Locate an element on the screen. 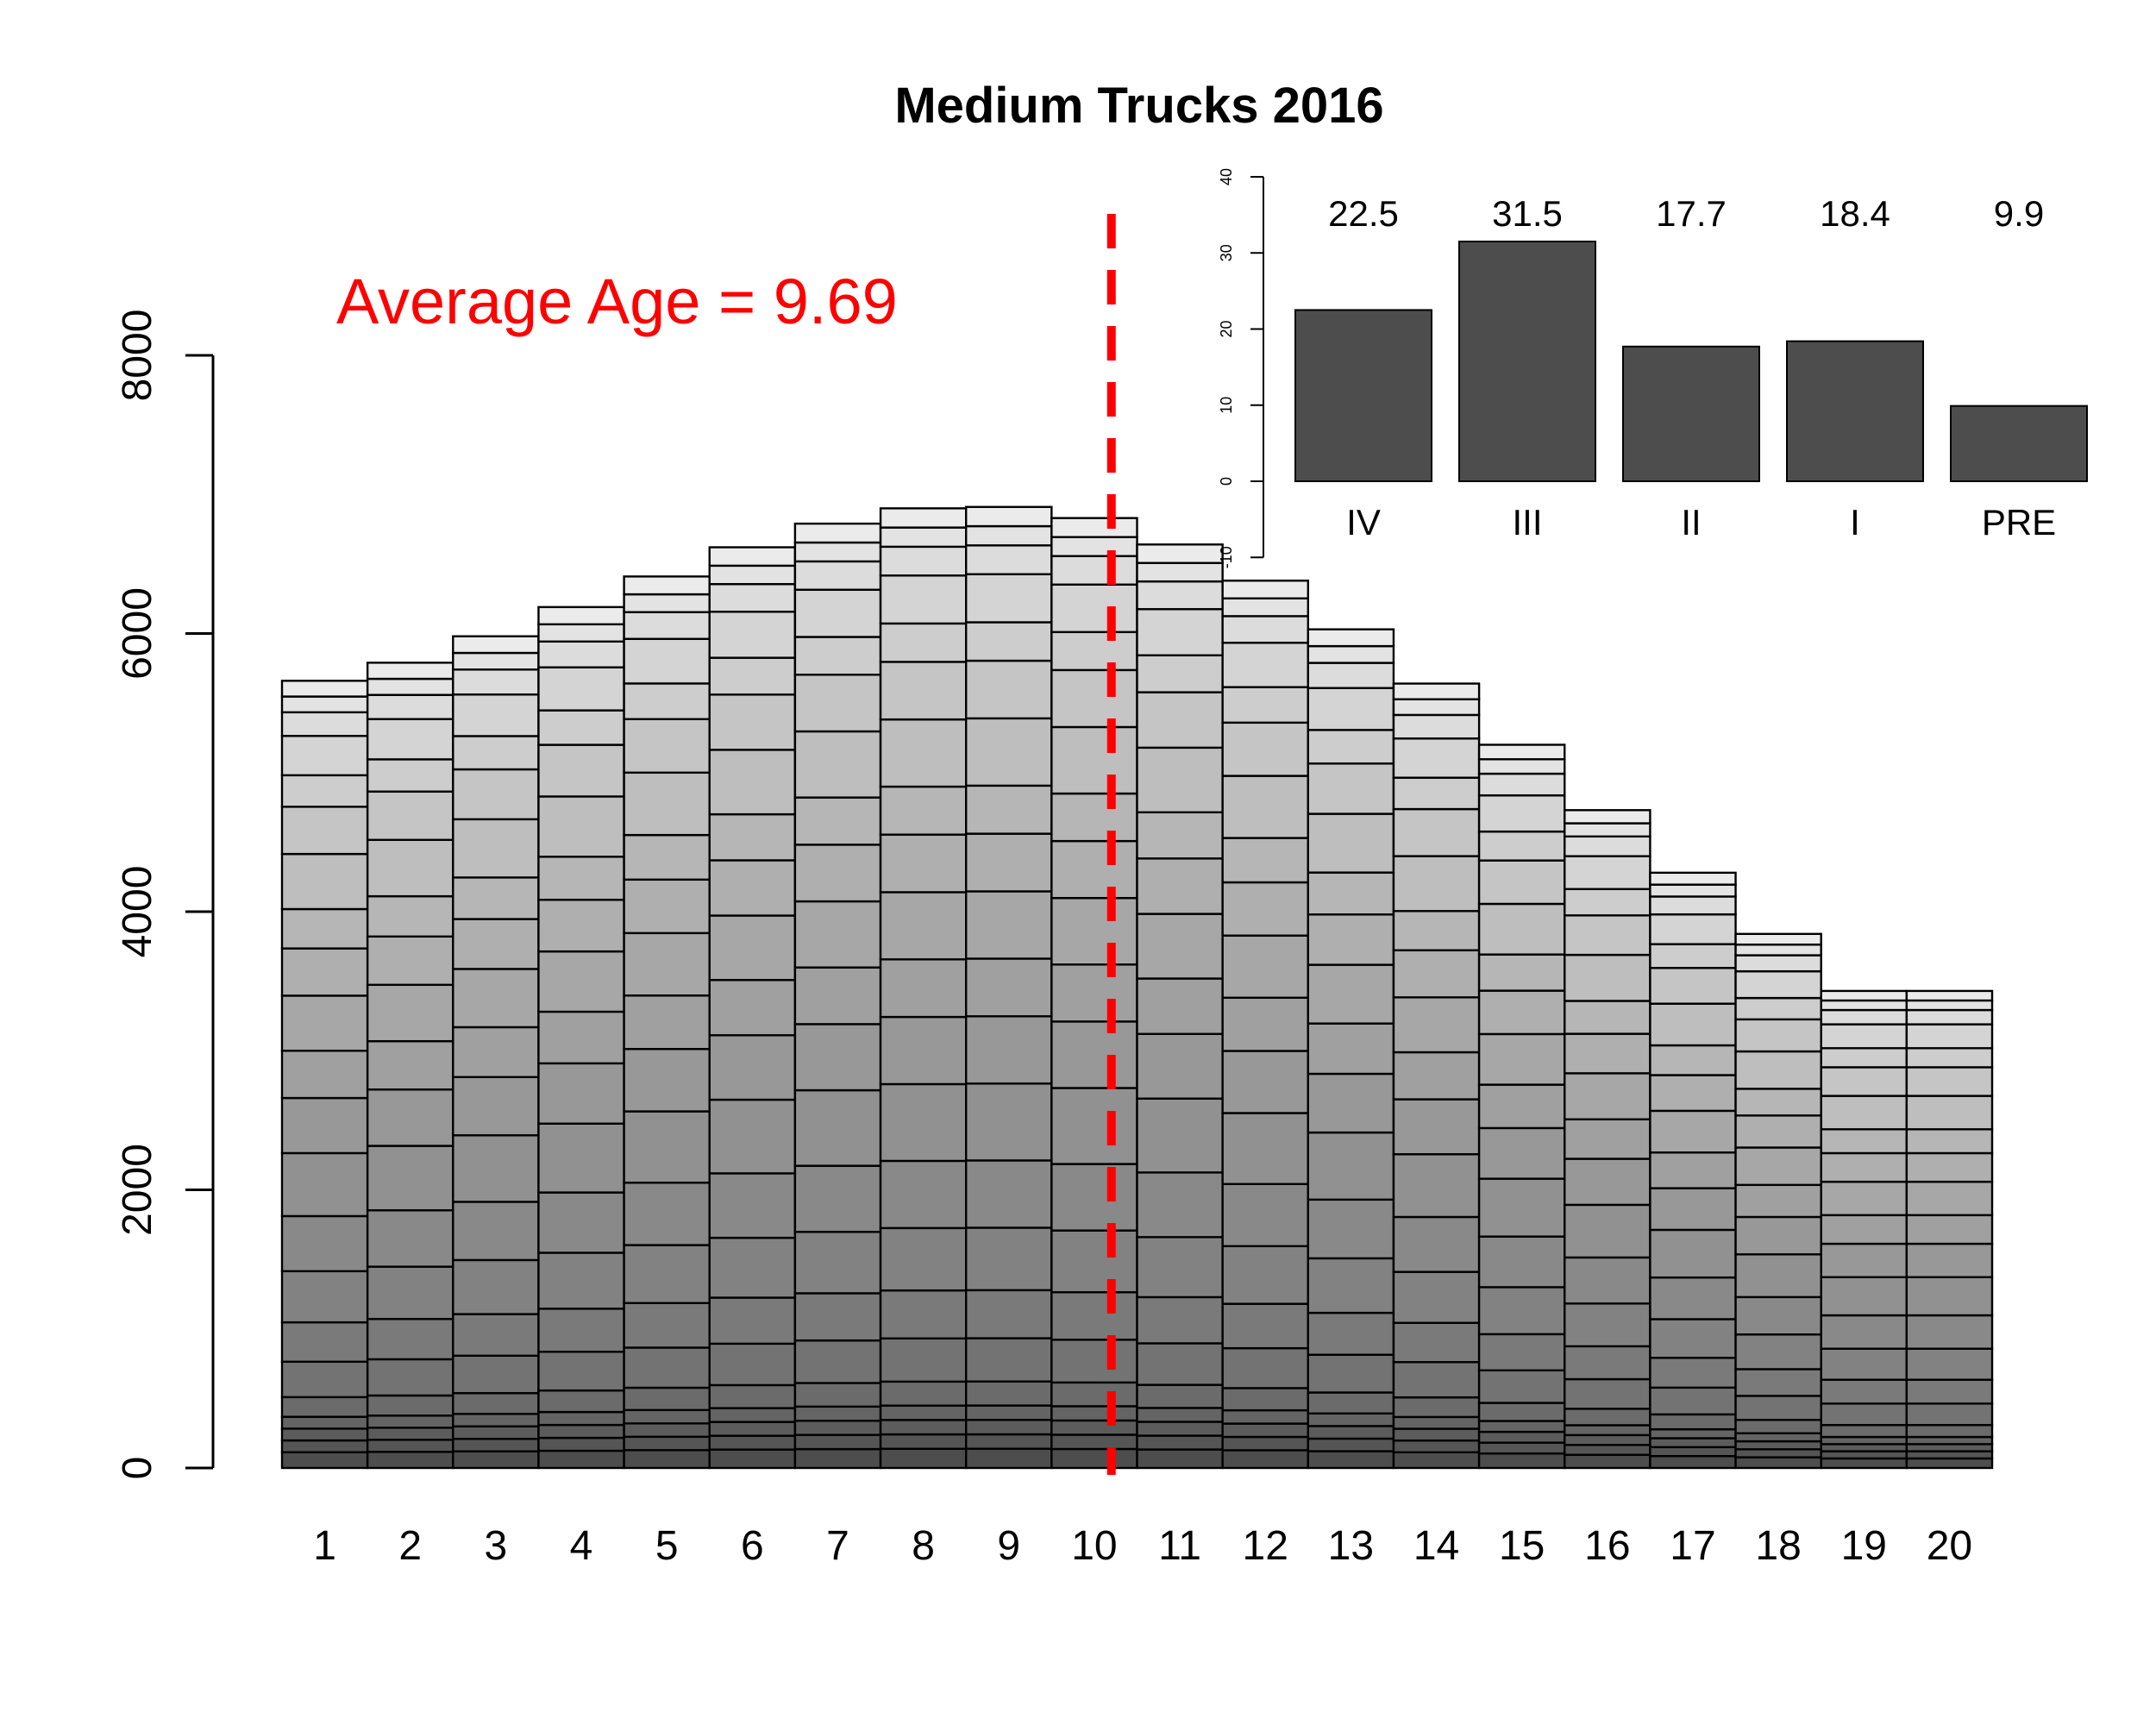 The height and width of the screenshot is (1725, 2156). inset-category-label: III is located at coordinates (1527, 522).